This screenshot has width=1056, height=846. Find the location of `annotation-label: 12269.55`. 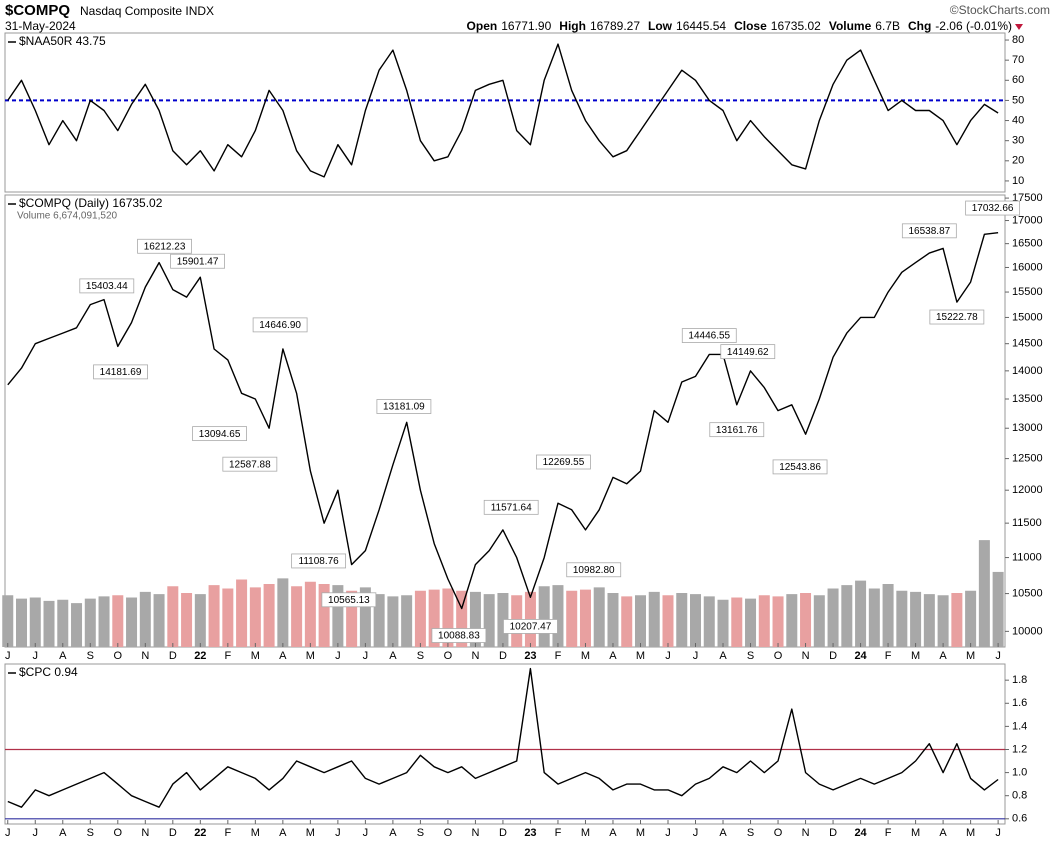

annotation-label: 12269.55 is located at coordinates (564, 462).